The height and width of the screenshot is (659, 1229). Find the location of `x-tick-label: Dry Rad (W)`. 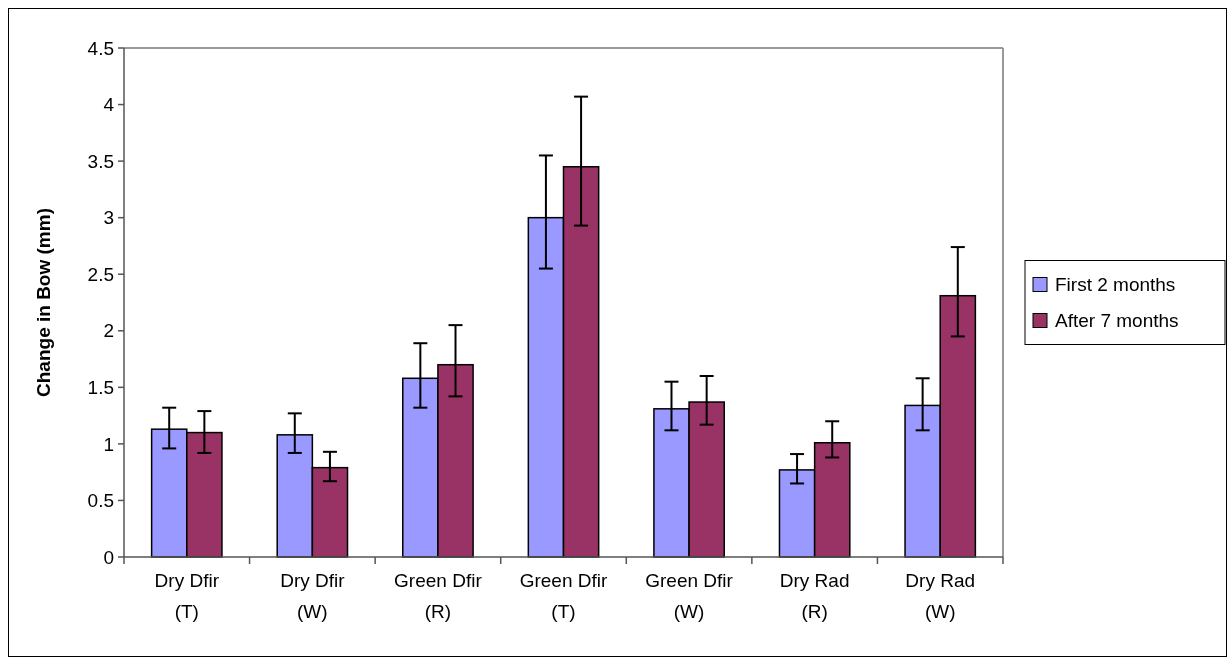

x-tick-label: Dry Rad (W) is located at coordinates (940, 596).